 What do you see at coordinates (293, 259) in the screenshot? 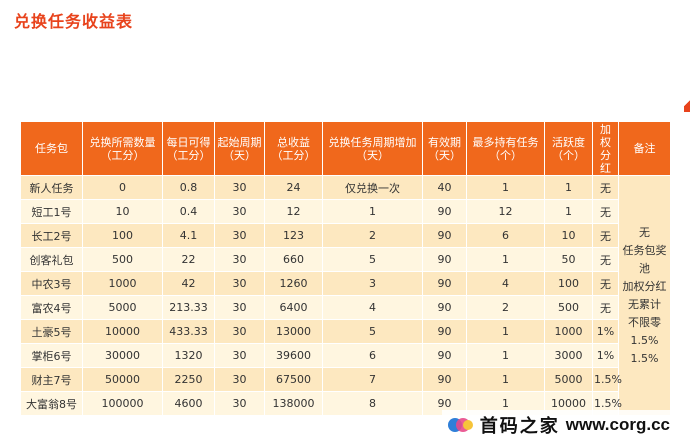
I see `cell-total-earn: 660` at bounding box center [293, 259].